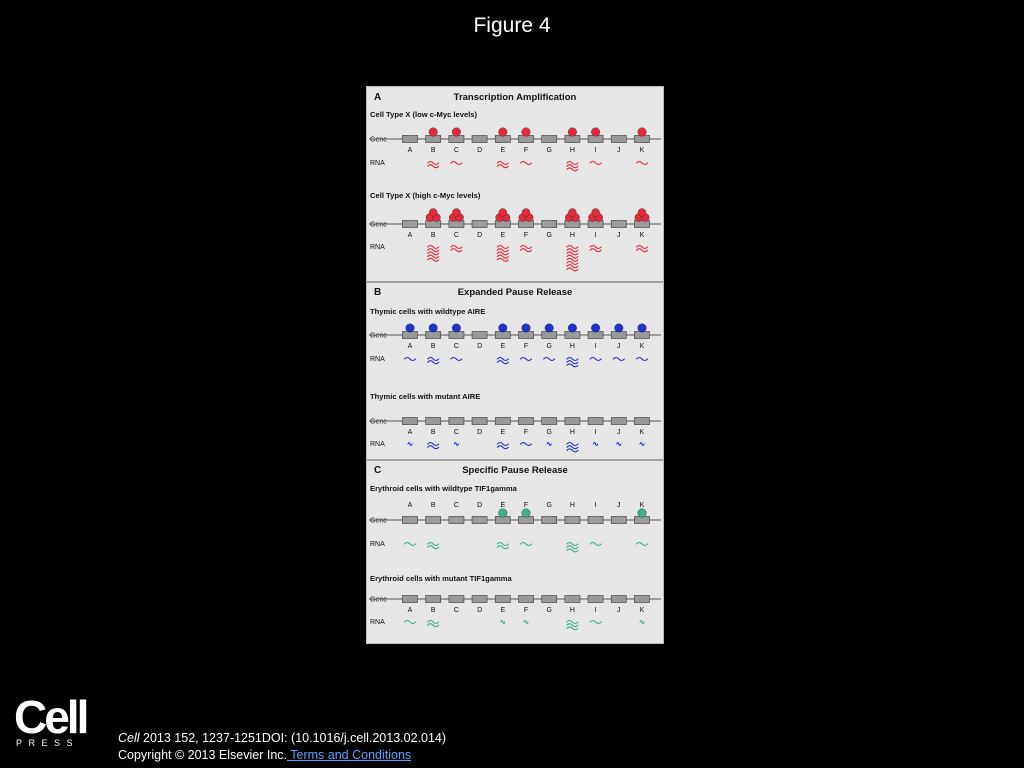 This screenshot has height=768, width=1024. What do you see at coordinates (433, 421) in the screenshot?
I see `panel-B-case-2-gene-box-B` at bounding box center [433, 421].